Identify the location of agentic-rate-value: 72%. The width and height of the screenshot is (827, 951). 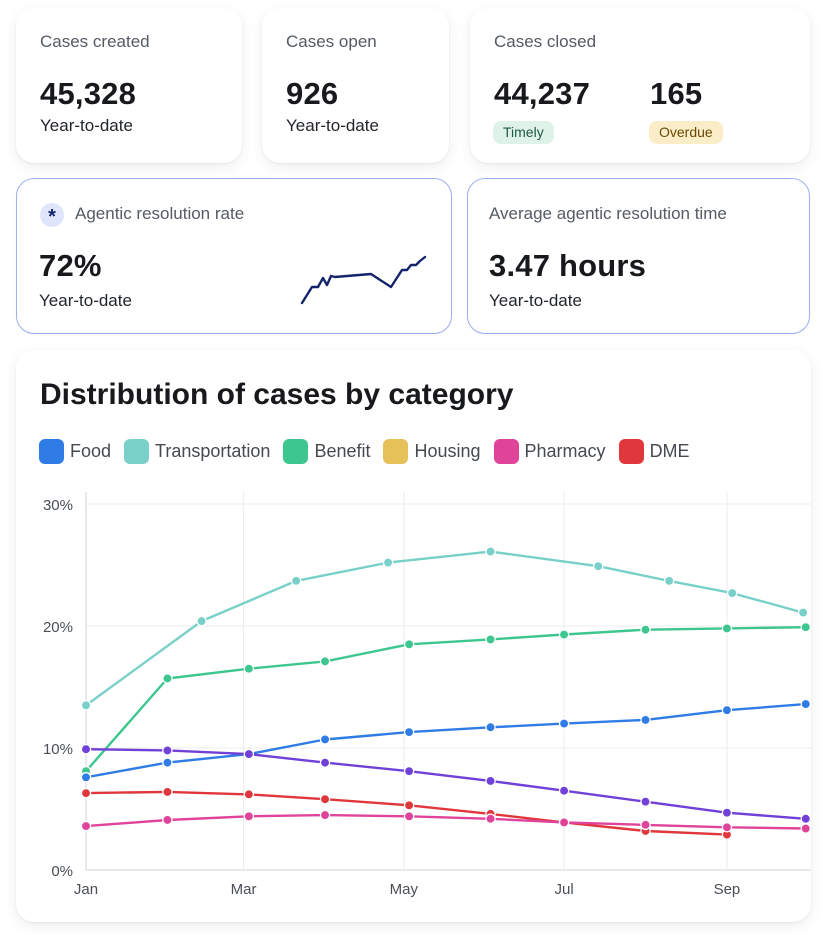
(70, 265).